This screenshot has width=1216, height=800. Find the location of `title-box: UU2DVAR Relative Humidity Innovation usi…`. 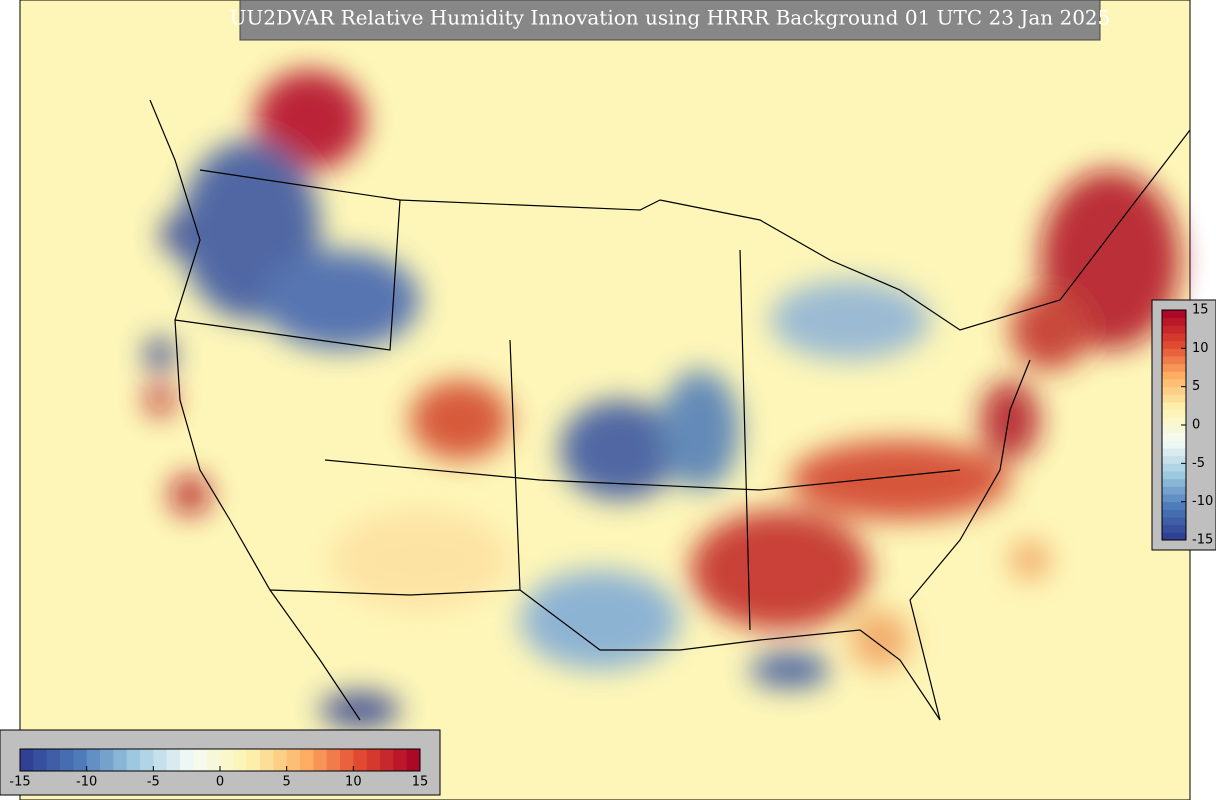

title-box: UU2DVAR Relative Humidity Innovation usi… is located at coordinates (670, 20).